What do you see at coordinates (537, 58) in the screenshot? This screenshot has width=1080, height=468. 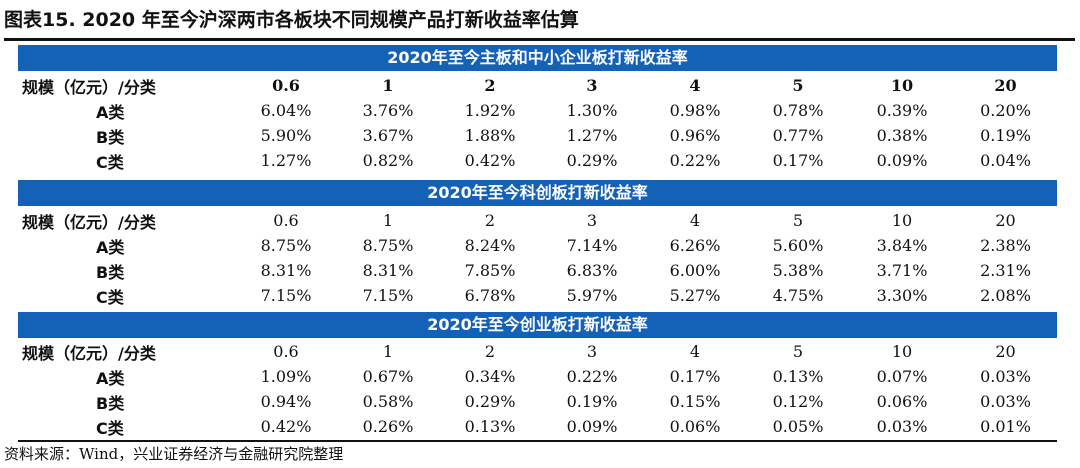 I see `section-heading-main-board: 2020年至今主板和中小企业板打新收益率` at bounding box center [537, 58].